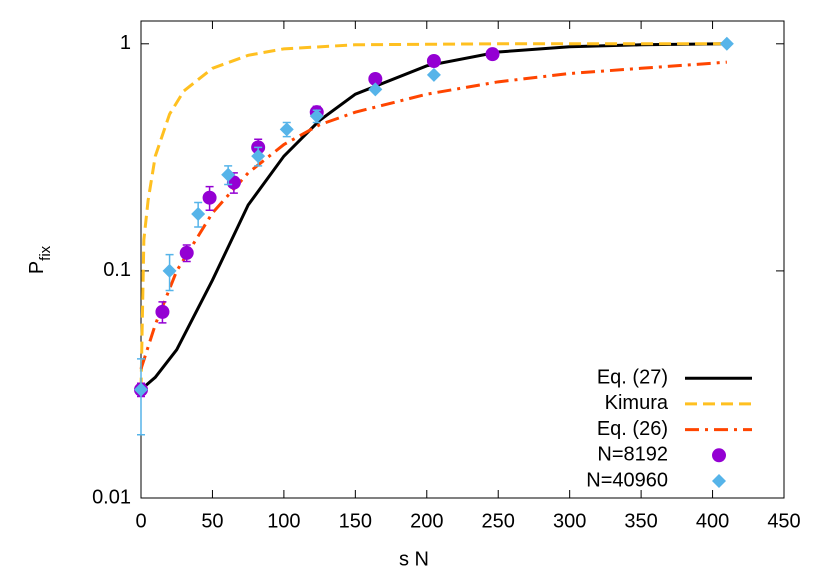 The width and height of the screenshot is (830, 586). I want to click on legend-label: Eq. (26), so click(632, 429).